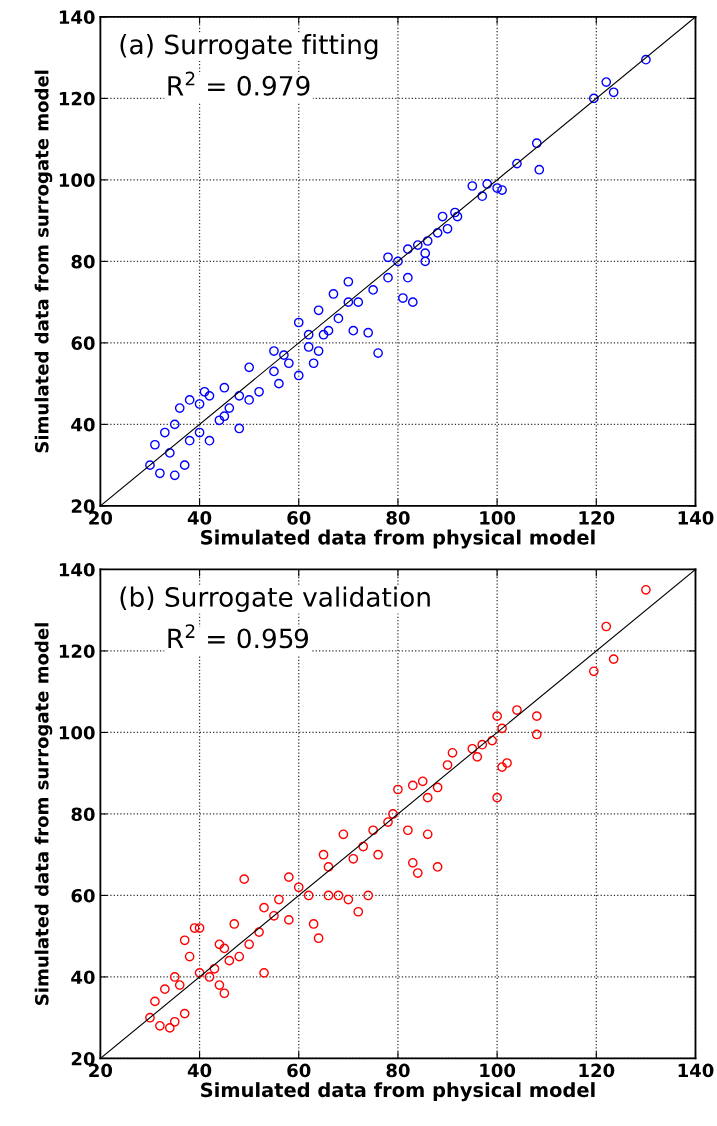  I want to click on annotation: (b) Surrogate validation, so click(275, 599).